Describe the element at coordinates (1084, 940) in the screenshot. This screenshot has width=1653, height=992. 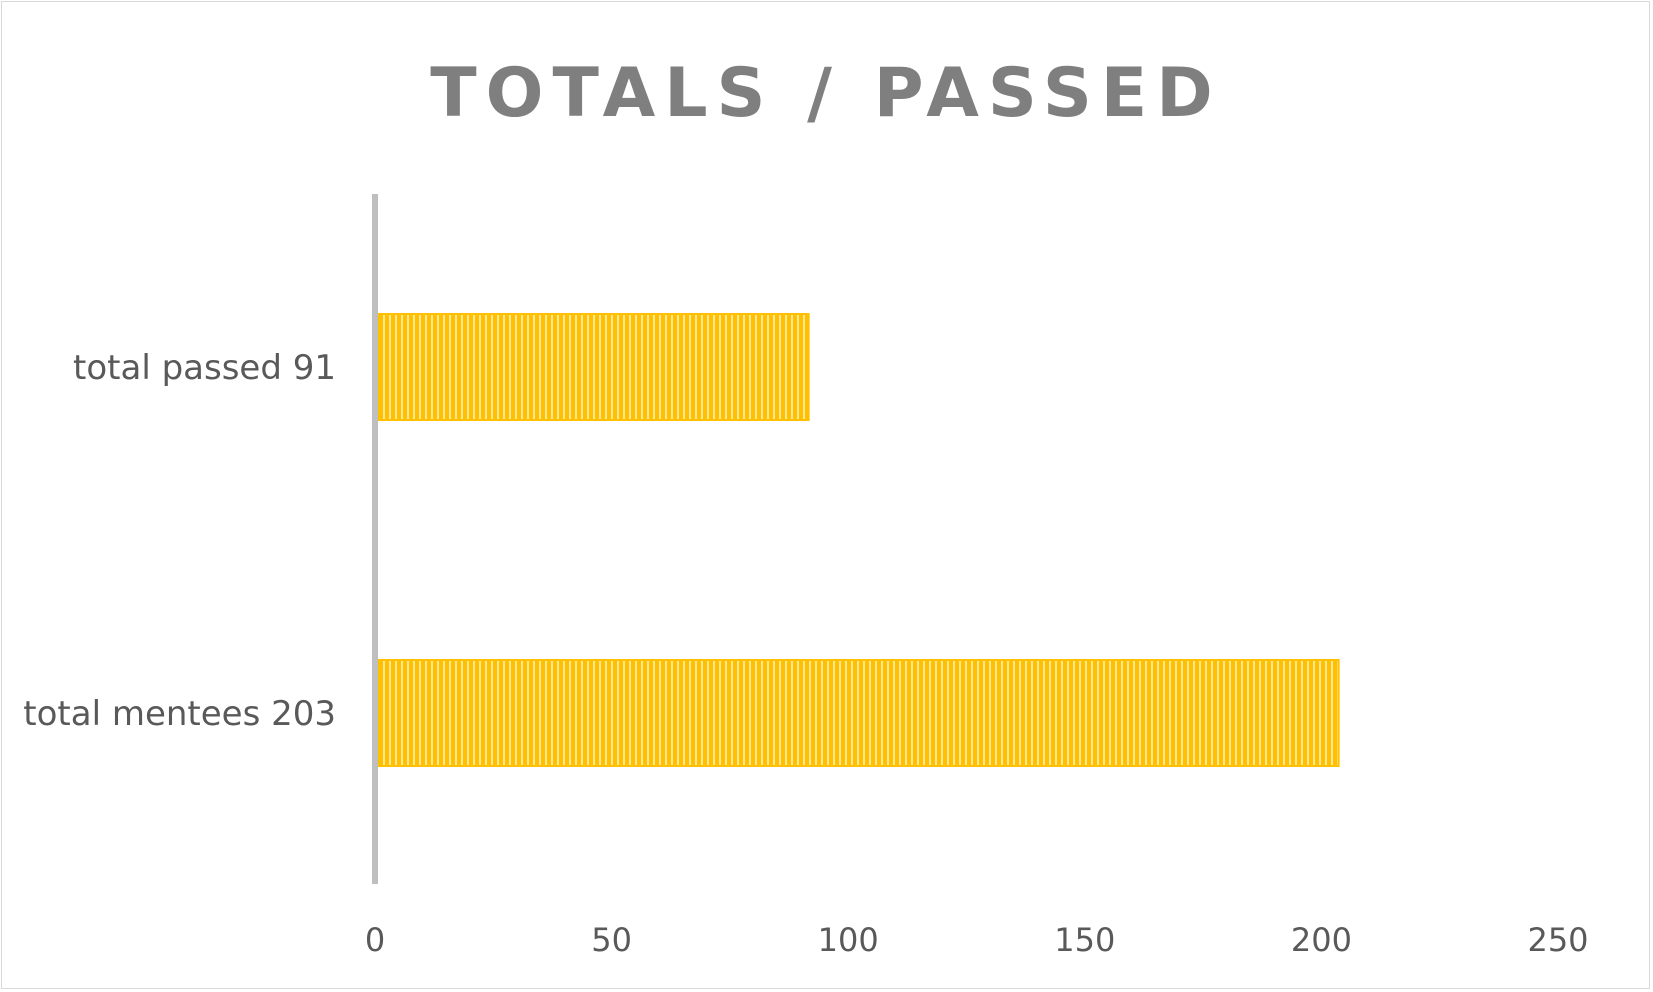
I see `x-tick-label: 150` at that location.